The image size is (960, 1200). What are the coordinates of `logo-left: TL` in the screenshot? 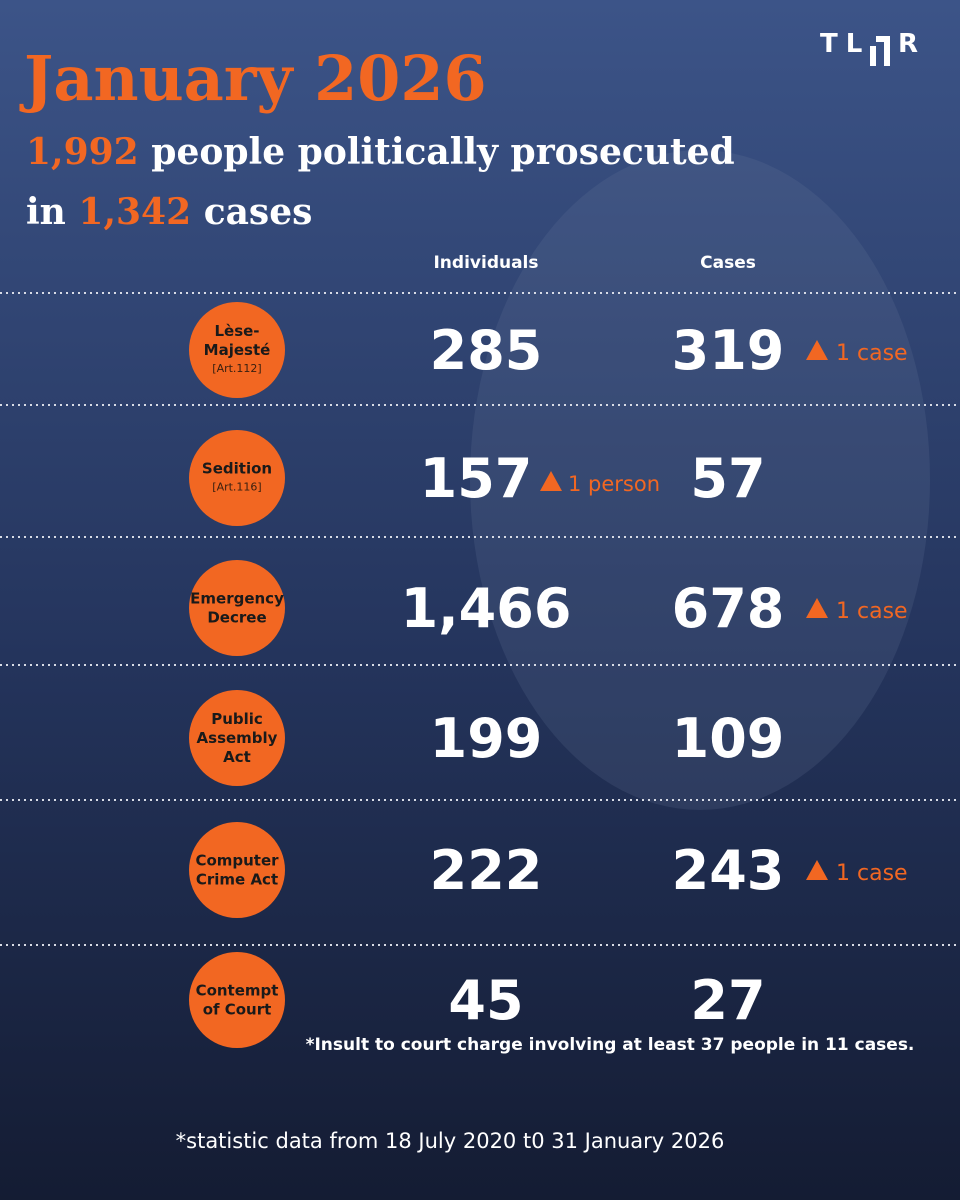 It's located at (845, 44).